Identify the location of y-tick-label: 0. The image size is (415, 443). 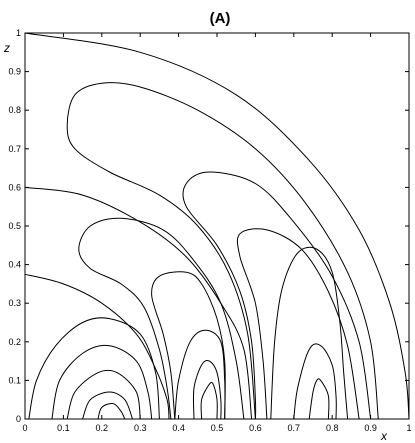
(18, 419).